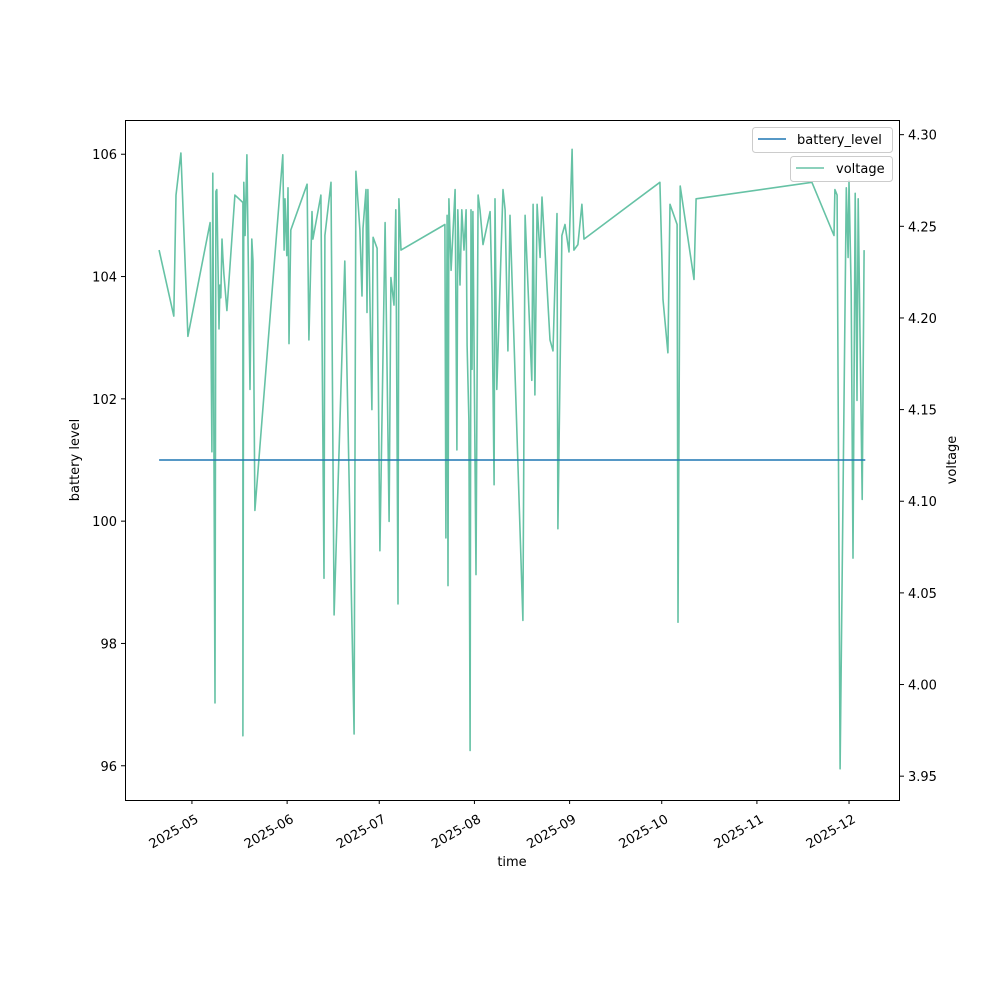 The height and width of the screenshot is (1000, 1000). I want to click on y-right-tick-label: 4.05, so click(922, 594).